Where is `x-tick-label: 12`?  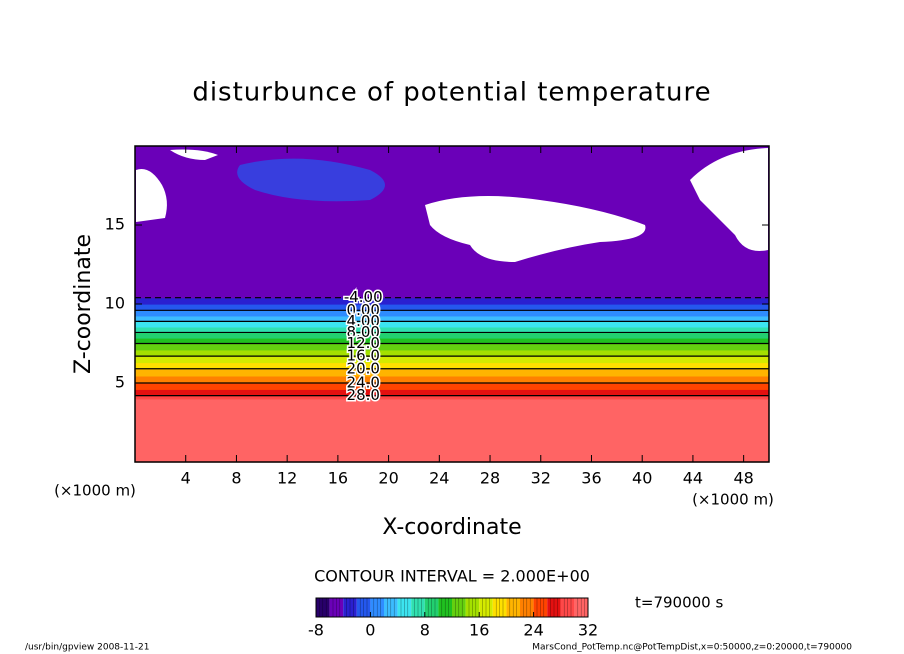
x-tick-label: 12 is located at coordinates (287, 478).